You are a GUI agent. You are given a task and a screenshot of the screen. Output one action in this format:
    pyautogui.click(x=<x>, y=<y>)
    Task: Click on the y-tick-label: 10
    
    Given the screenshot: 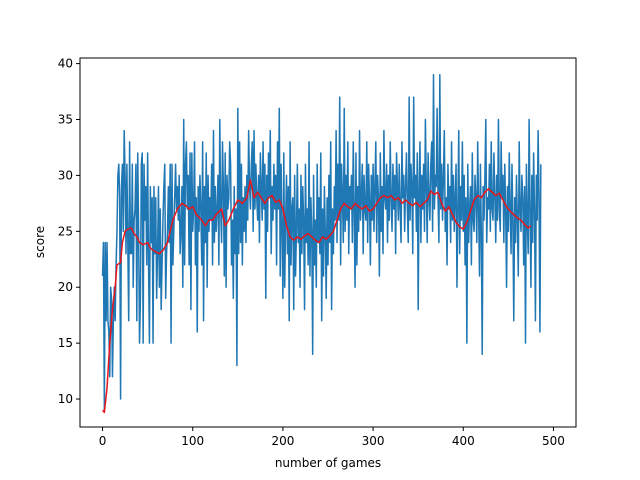 What is the action you would take?
    pyautogui.click(x=65, y=399)
    